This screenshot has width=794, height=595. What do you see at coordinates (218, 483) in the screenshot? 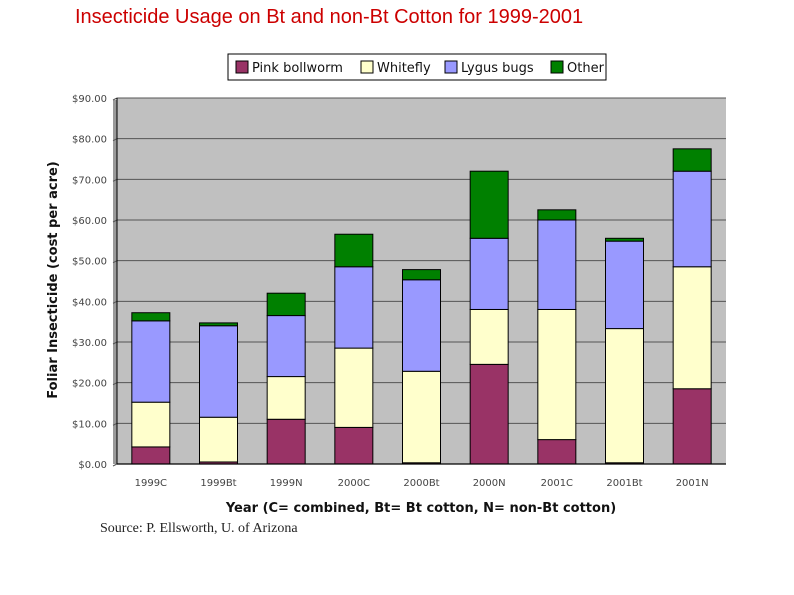
I see `x-tick-label: 1999Bt` at bounding box center [218, 483].